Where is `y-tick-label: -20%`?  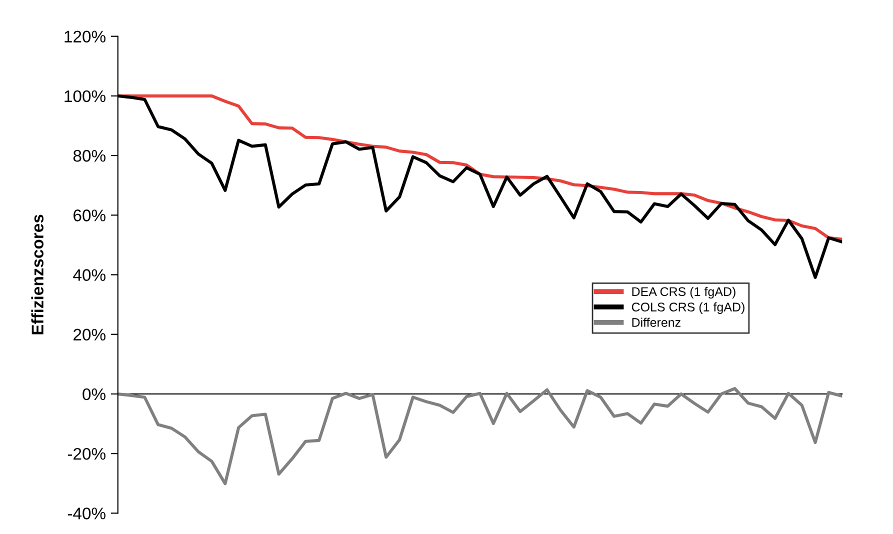
y-tick-label: -20% is located at coordinates (87, 454).